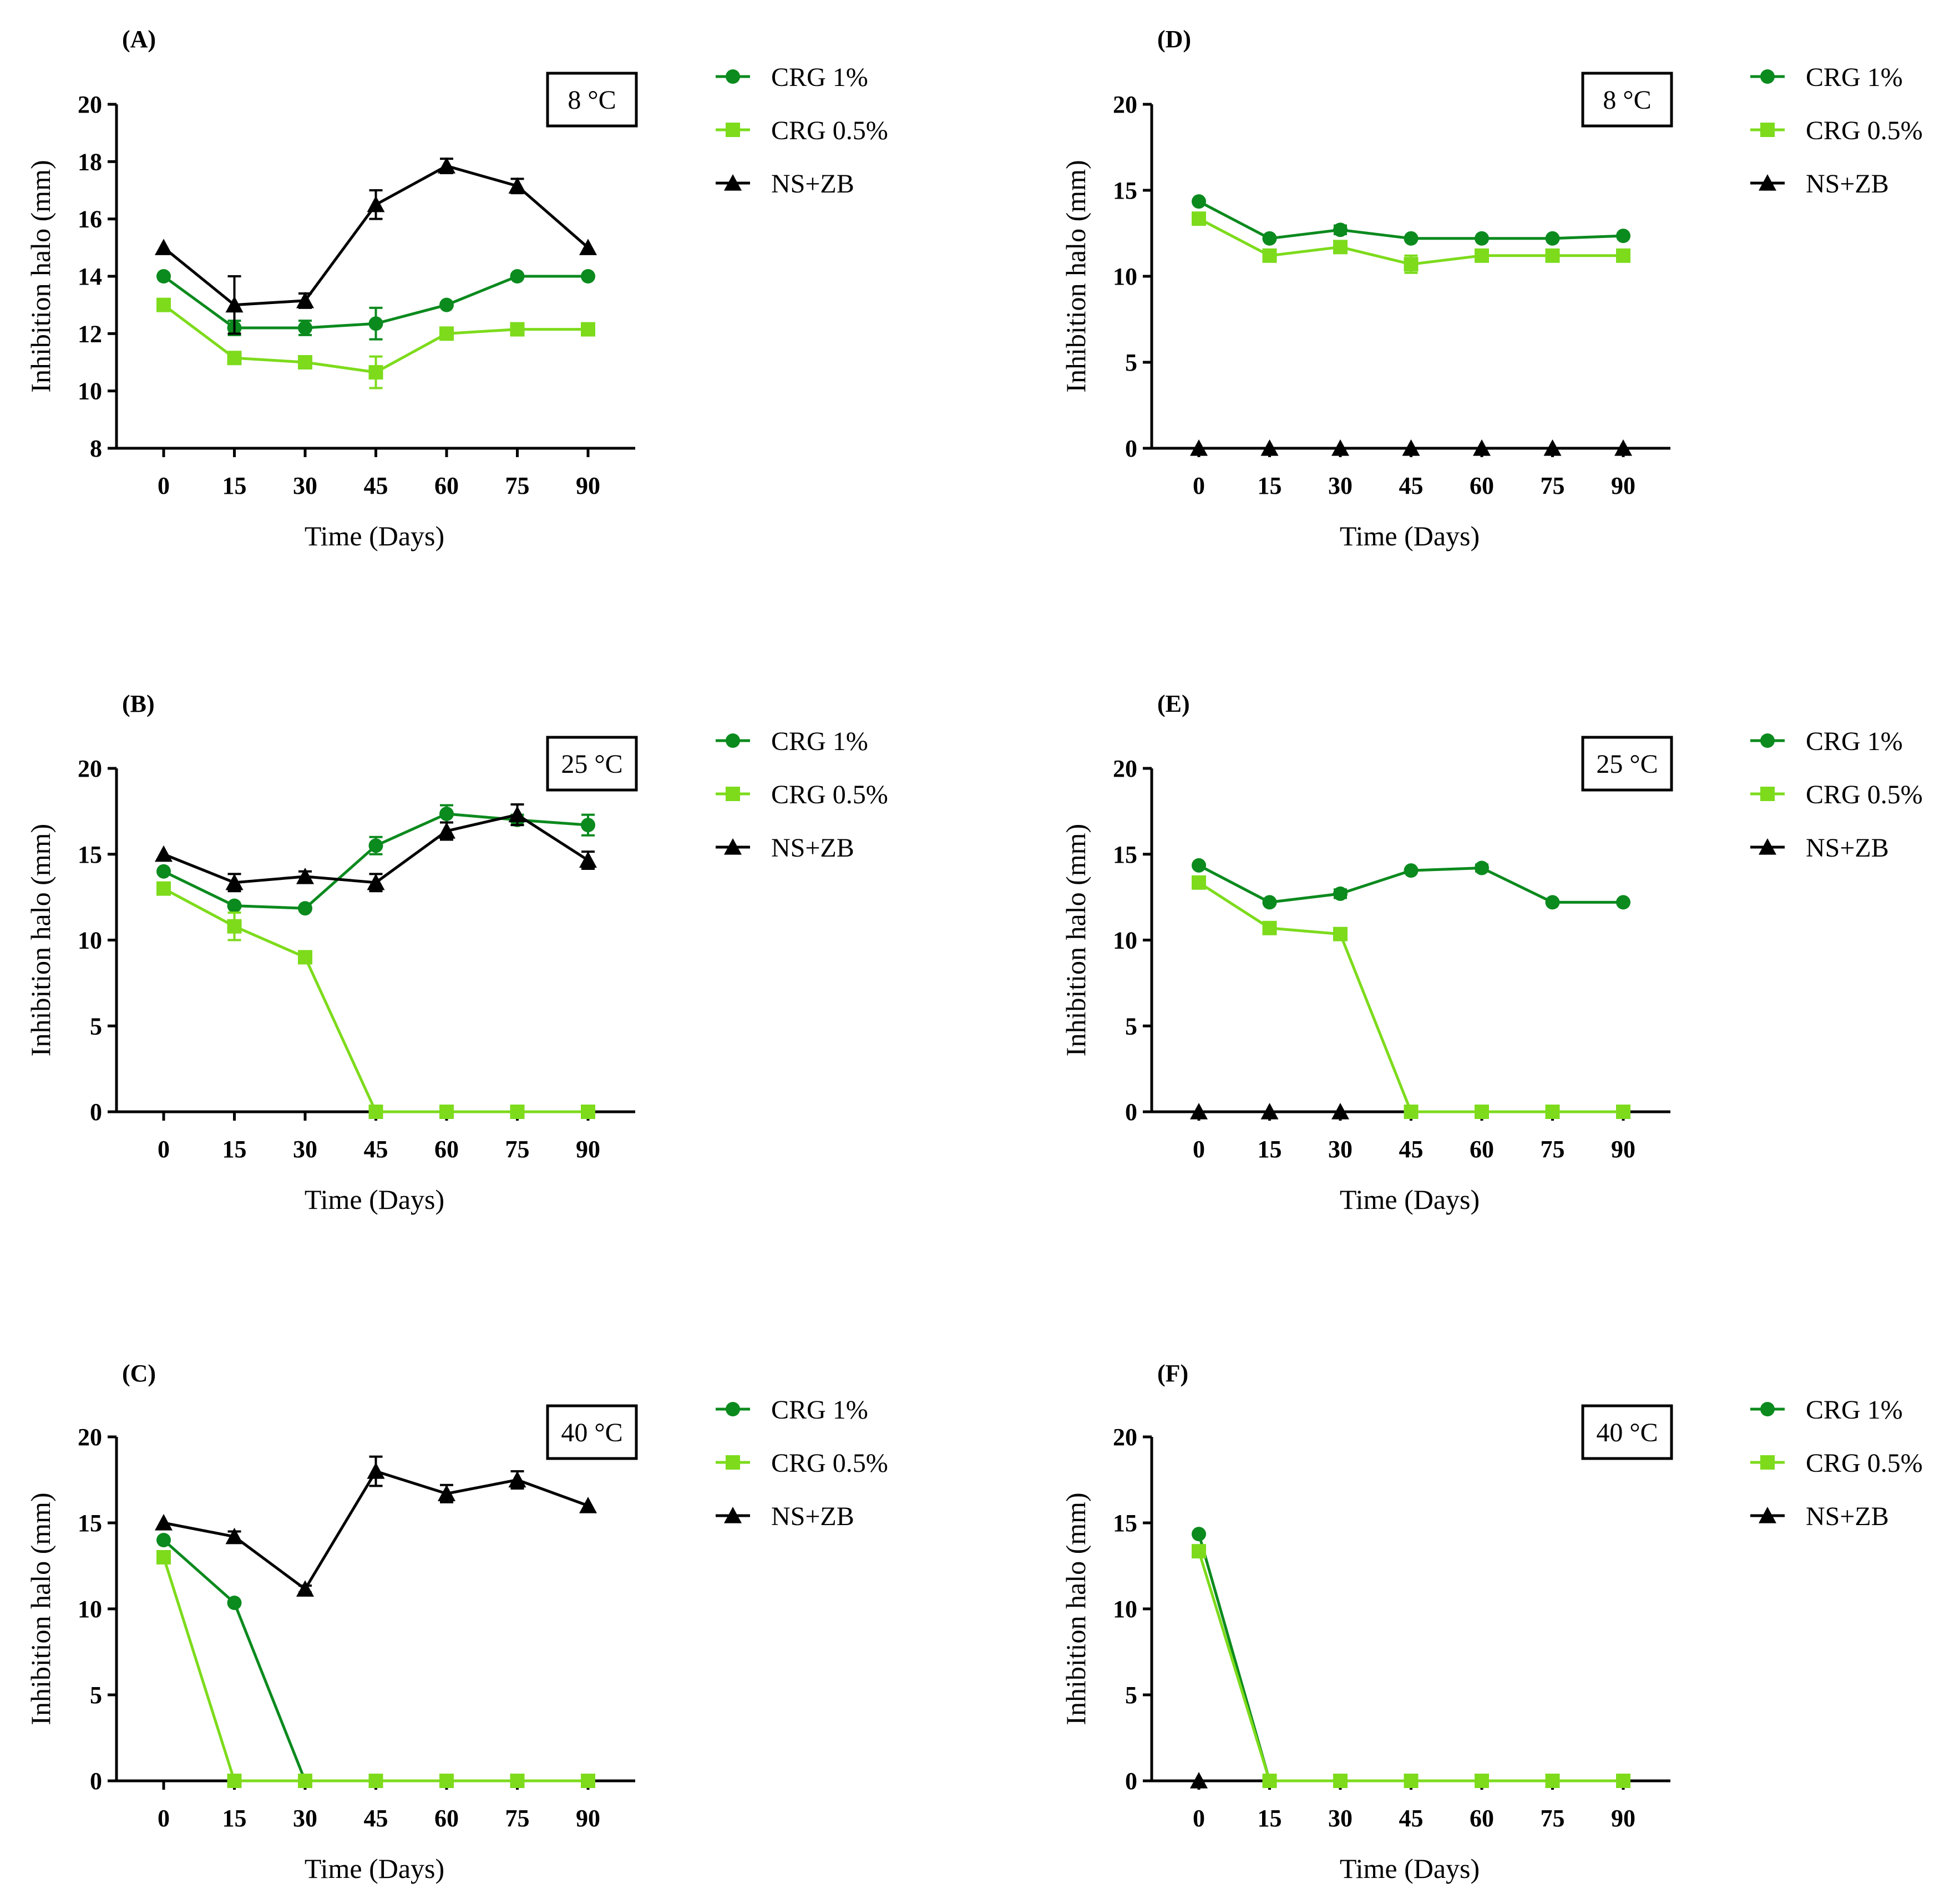  I want to click on y-tick-label: 10, so click(1125, 1609).